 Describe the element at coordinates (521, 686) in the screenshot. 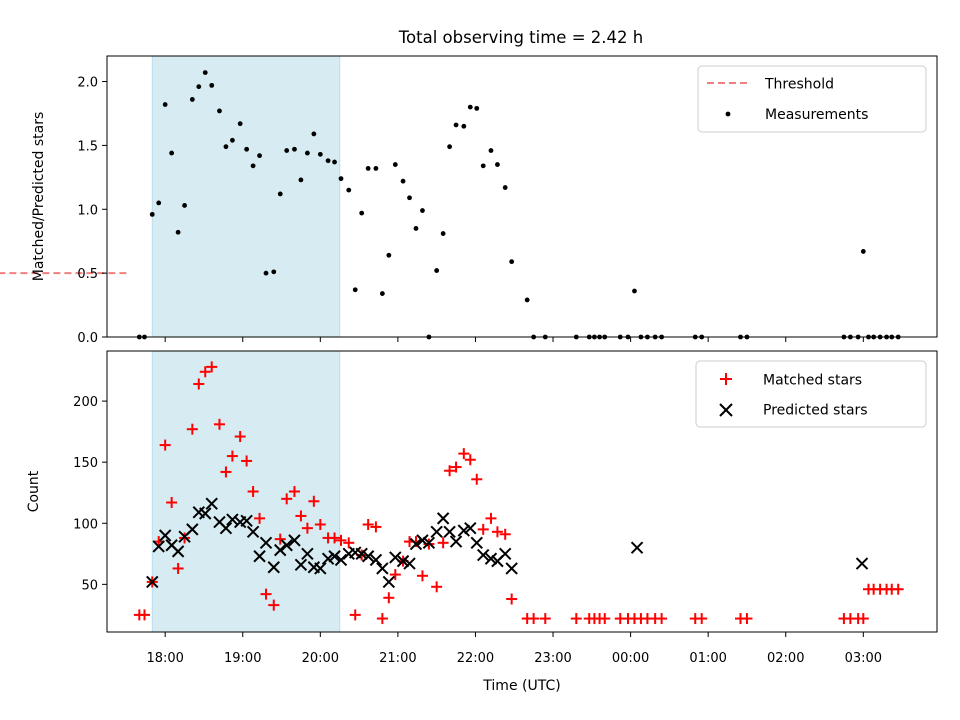

I see `x-axis-label: Time (UTC)` at that location.